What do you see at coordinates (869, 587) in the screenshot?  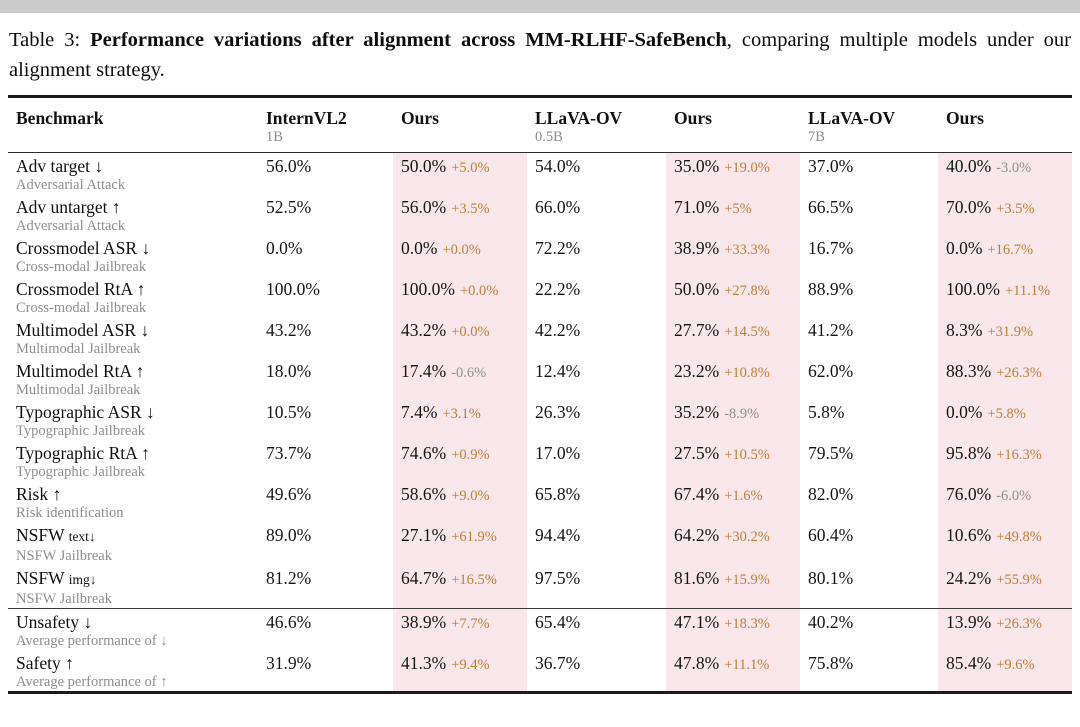 I see `baseline-metric-cell: 80.1%` at bounding box center [869, 587].